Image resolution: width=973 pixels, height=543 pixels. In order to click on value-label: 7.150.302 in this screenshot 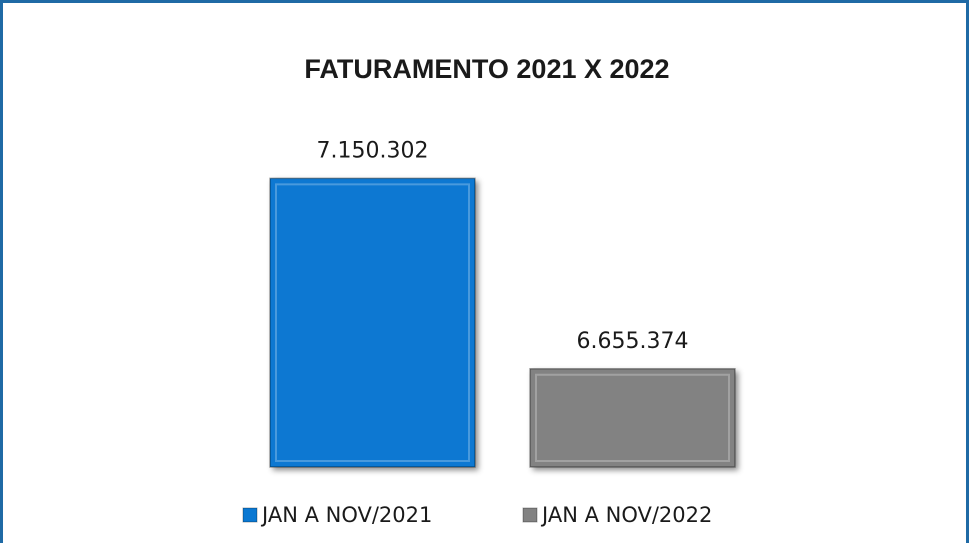, I will do `click(373, 150)`.